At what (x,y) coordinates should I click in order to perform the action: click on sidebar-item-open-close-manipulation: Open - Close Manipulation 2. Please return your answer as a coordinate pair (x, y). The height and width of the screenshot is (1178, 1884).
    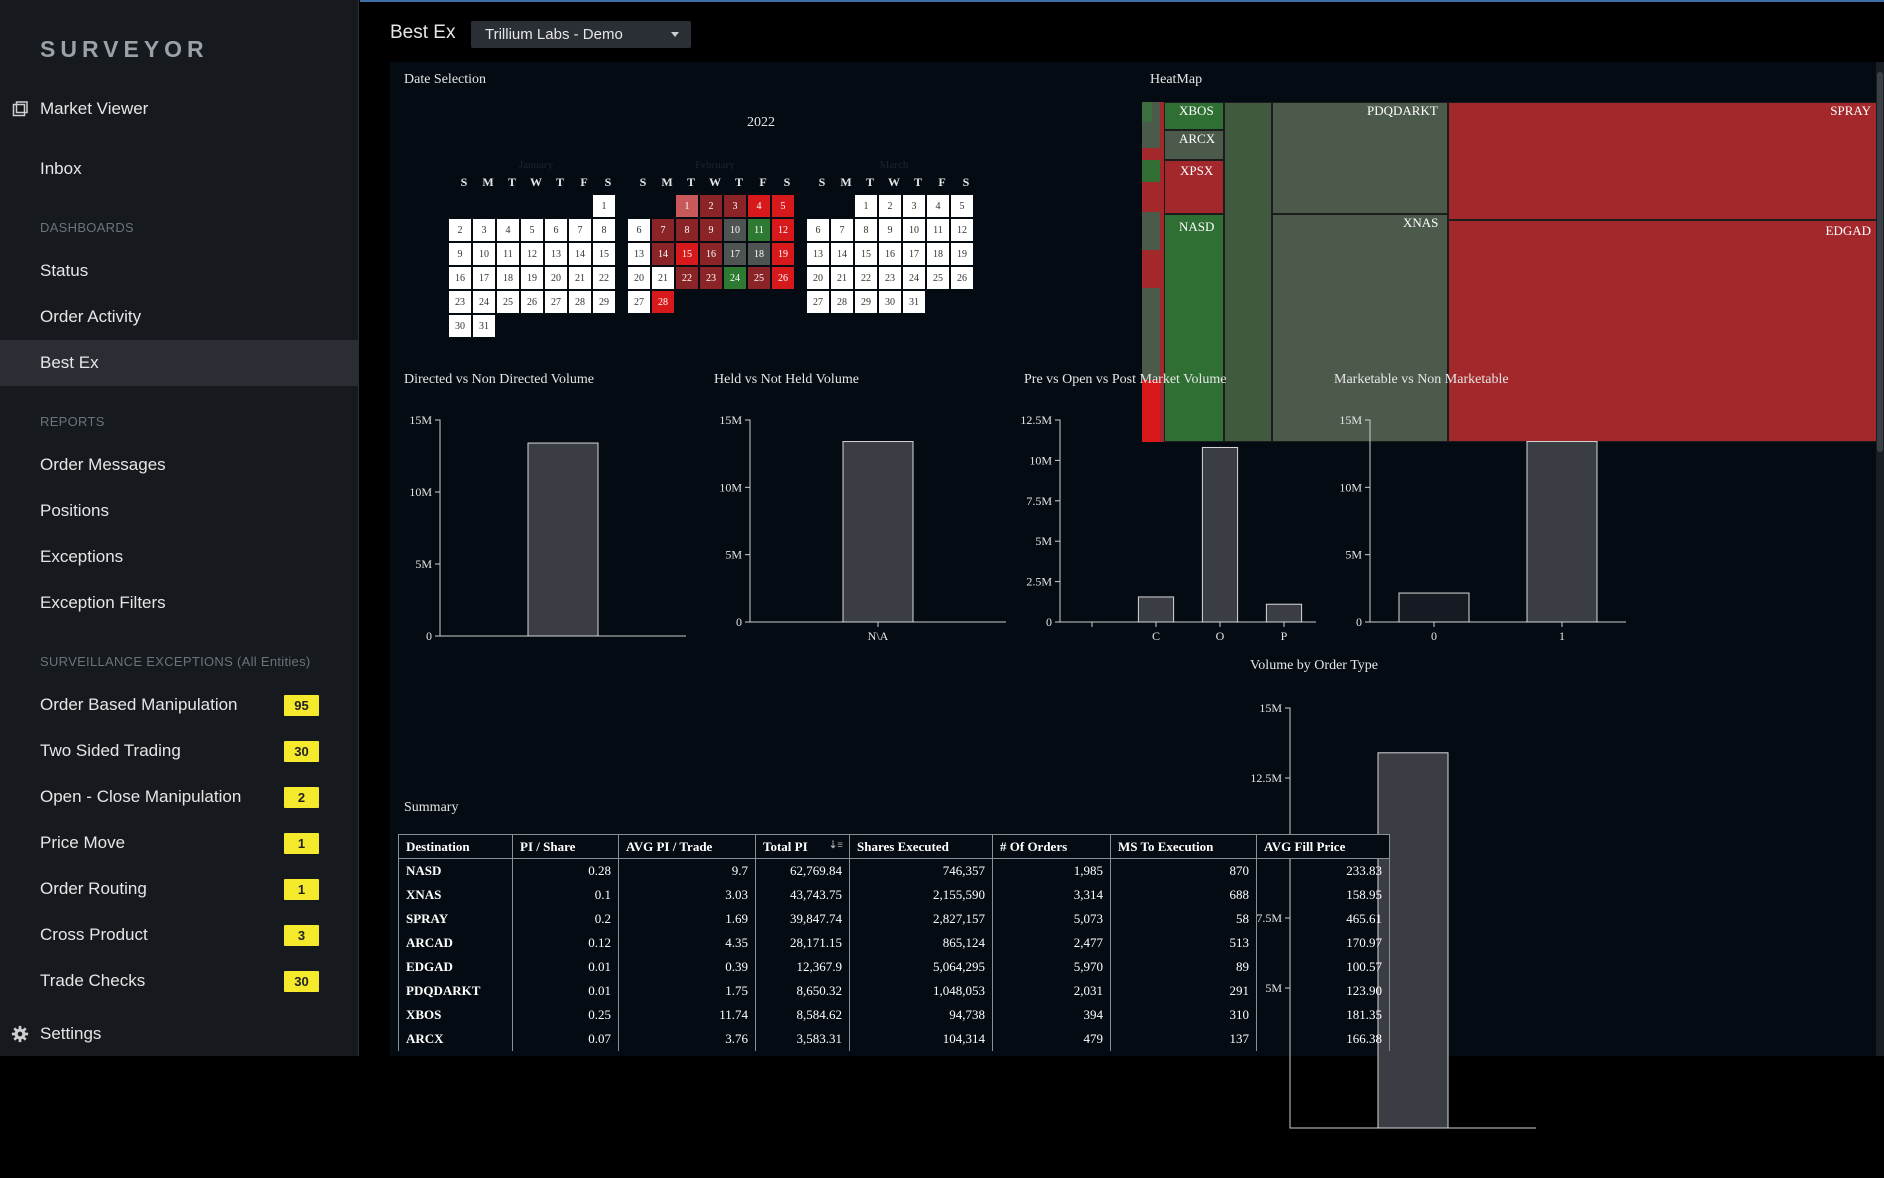
    Looking at the image, I should click on (179, 797).